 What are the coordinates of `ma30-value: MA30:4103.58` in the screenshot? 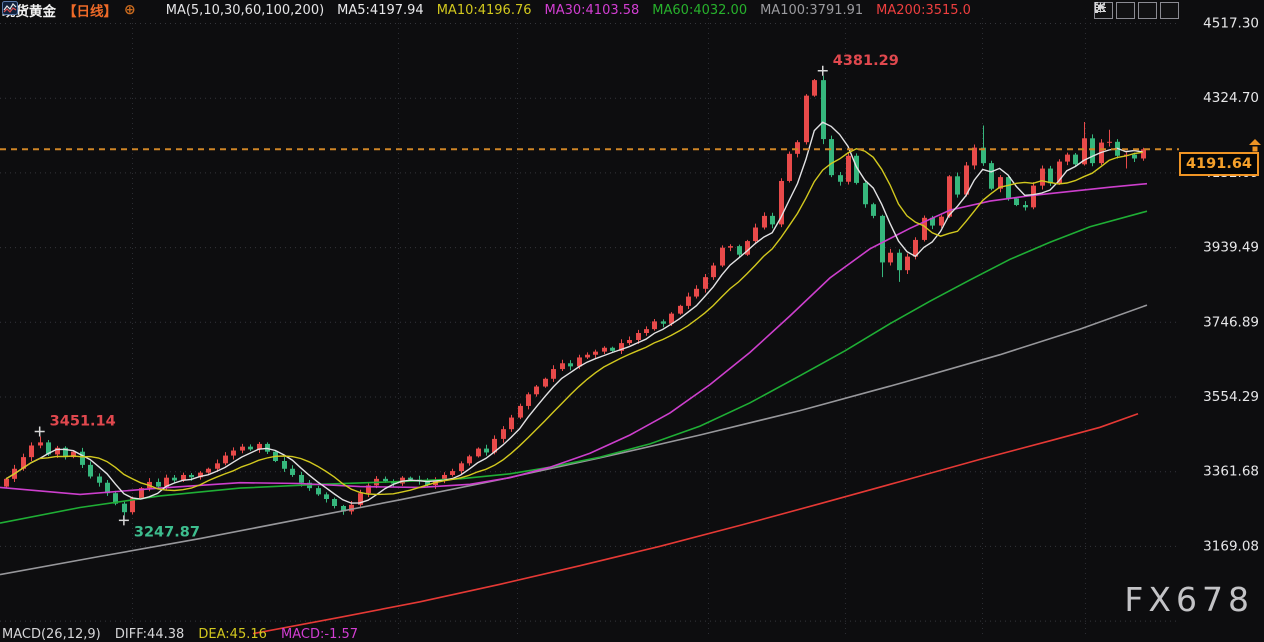 It's located at (592, 10).